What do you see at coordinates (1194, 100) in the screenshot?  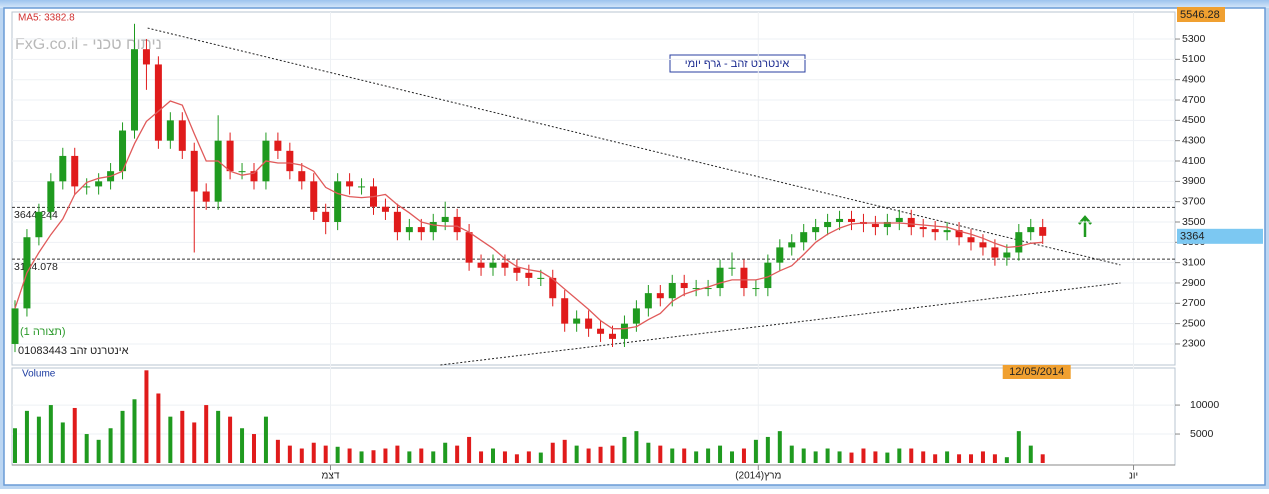 I see `y-tick-label: 4700` at bounding box center [1194, 100].